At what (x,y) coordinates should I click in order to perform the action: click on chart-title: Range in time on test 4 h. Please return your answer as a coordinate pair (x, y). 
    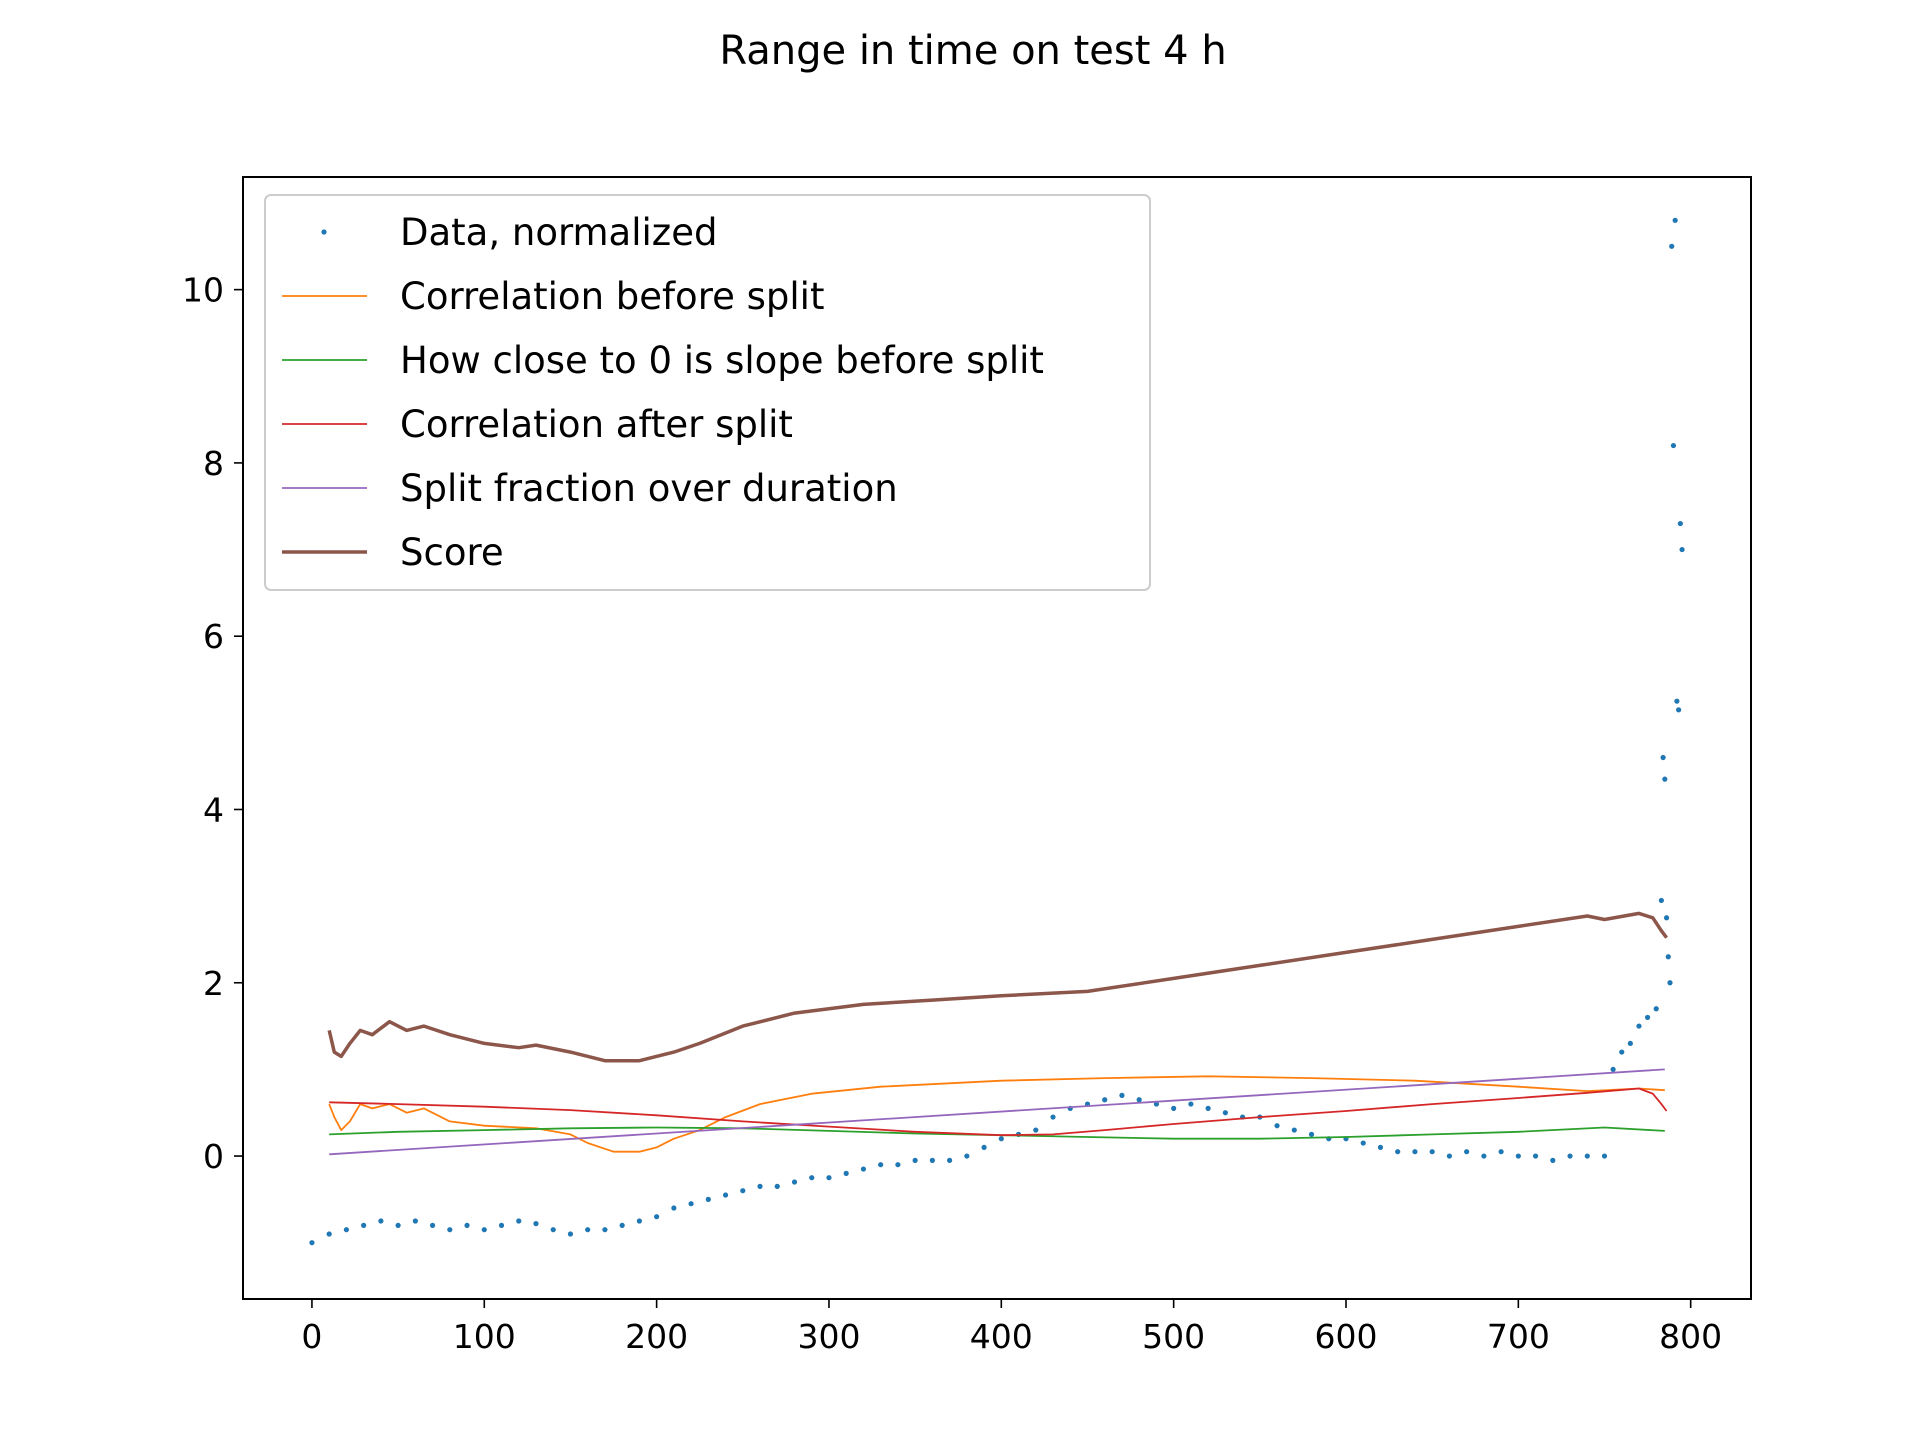
    Looking at the image, I should click on (972, 51).